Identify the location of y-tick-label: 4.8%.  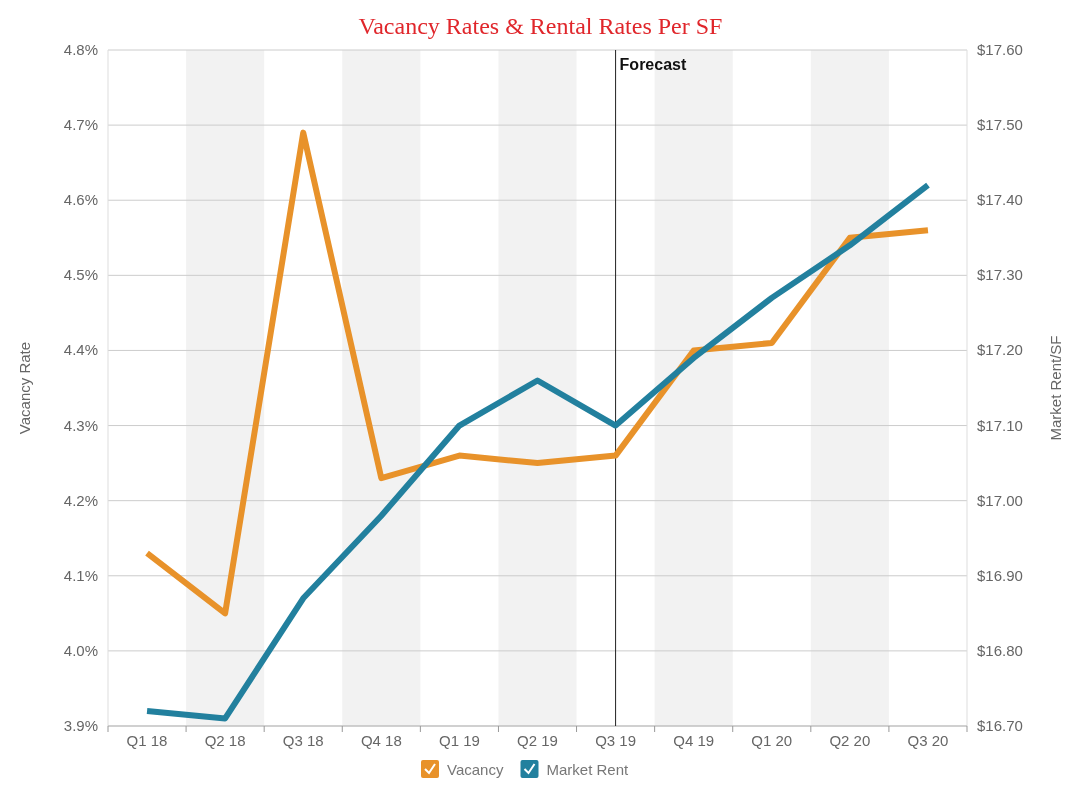
(80, 49).